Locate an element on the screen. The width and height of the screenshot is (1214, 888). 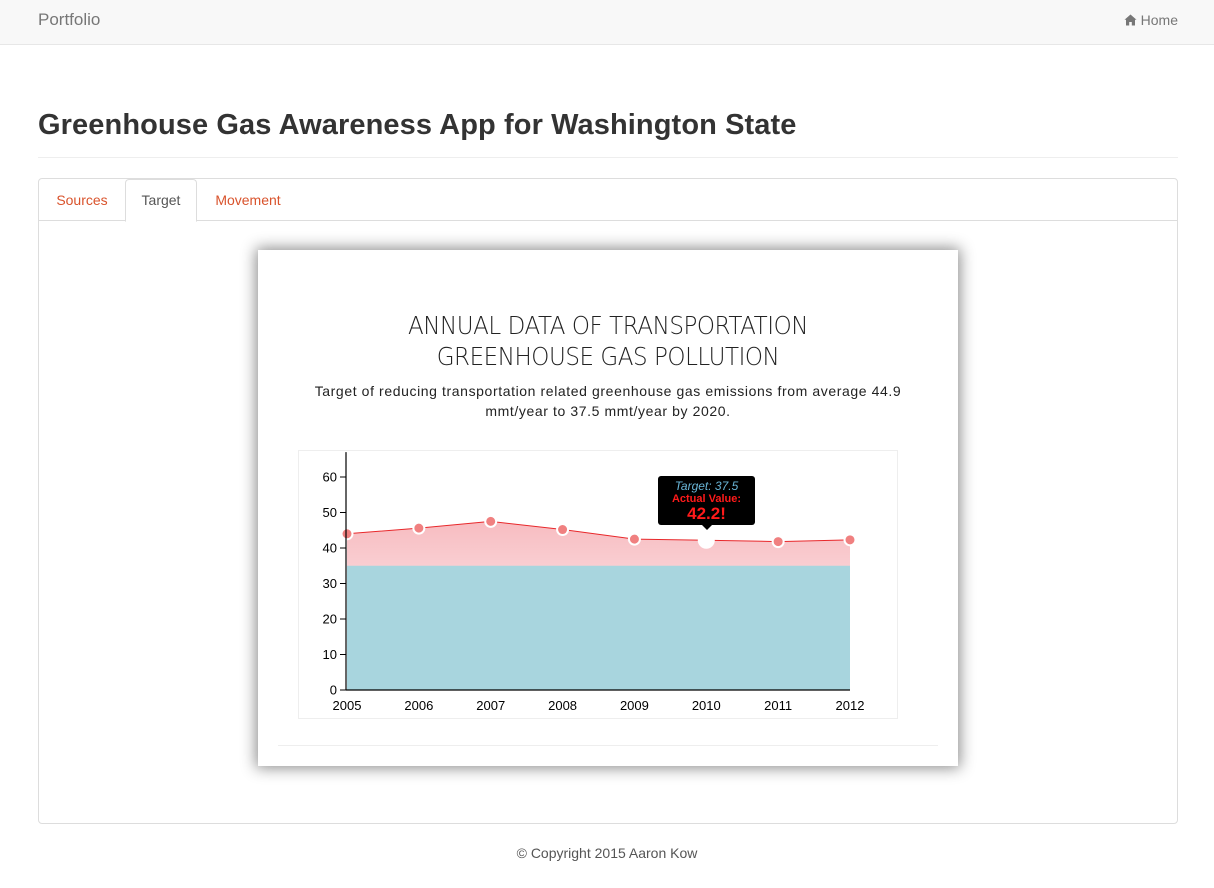
card-divider is located at coordinates (608, 745).